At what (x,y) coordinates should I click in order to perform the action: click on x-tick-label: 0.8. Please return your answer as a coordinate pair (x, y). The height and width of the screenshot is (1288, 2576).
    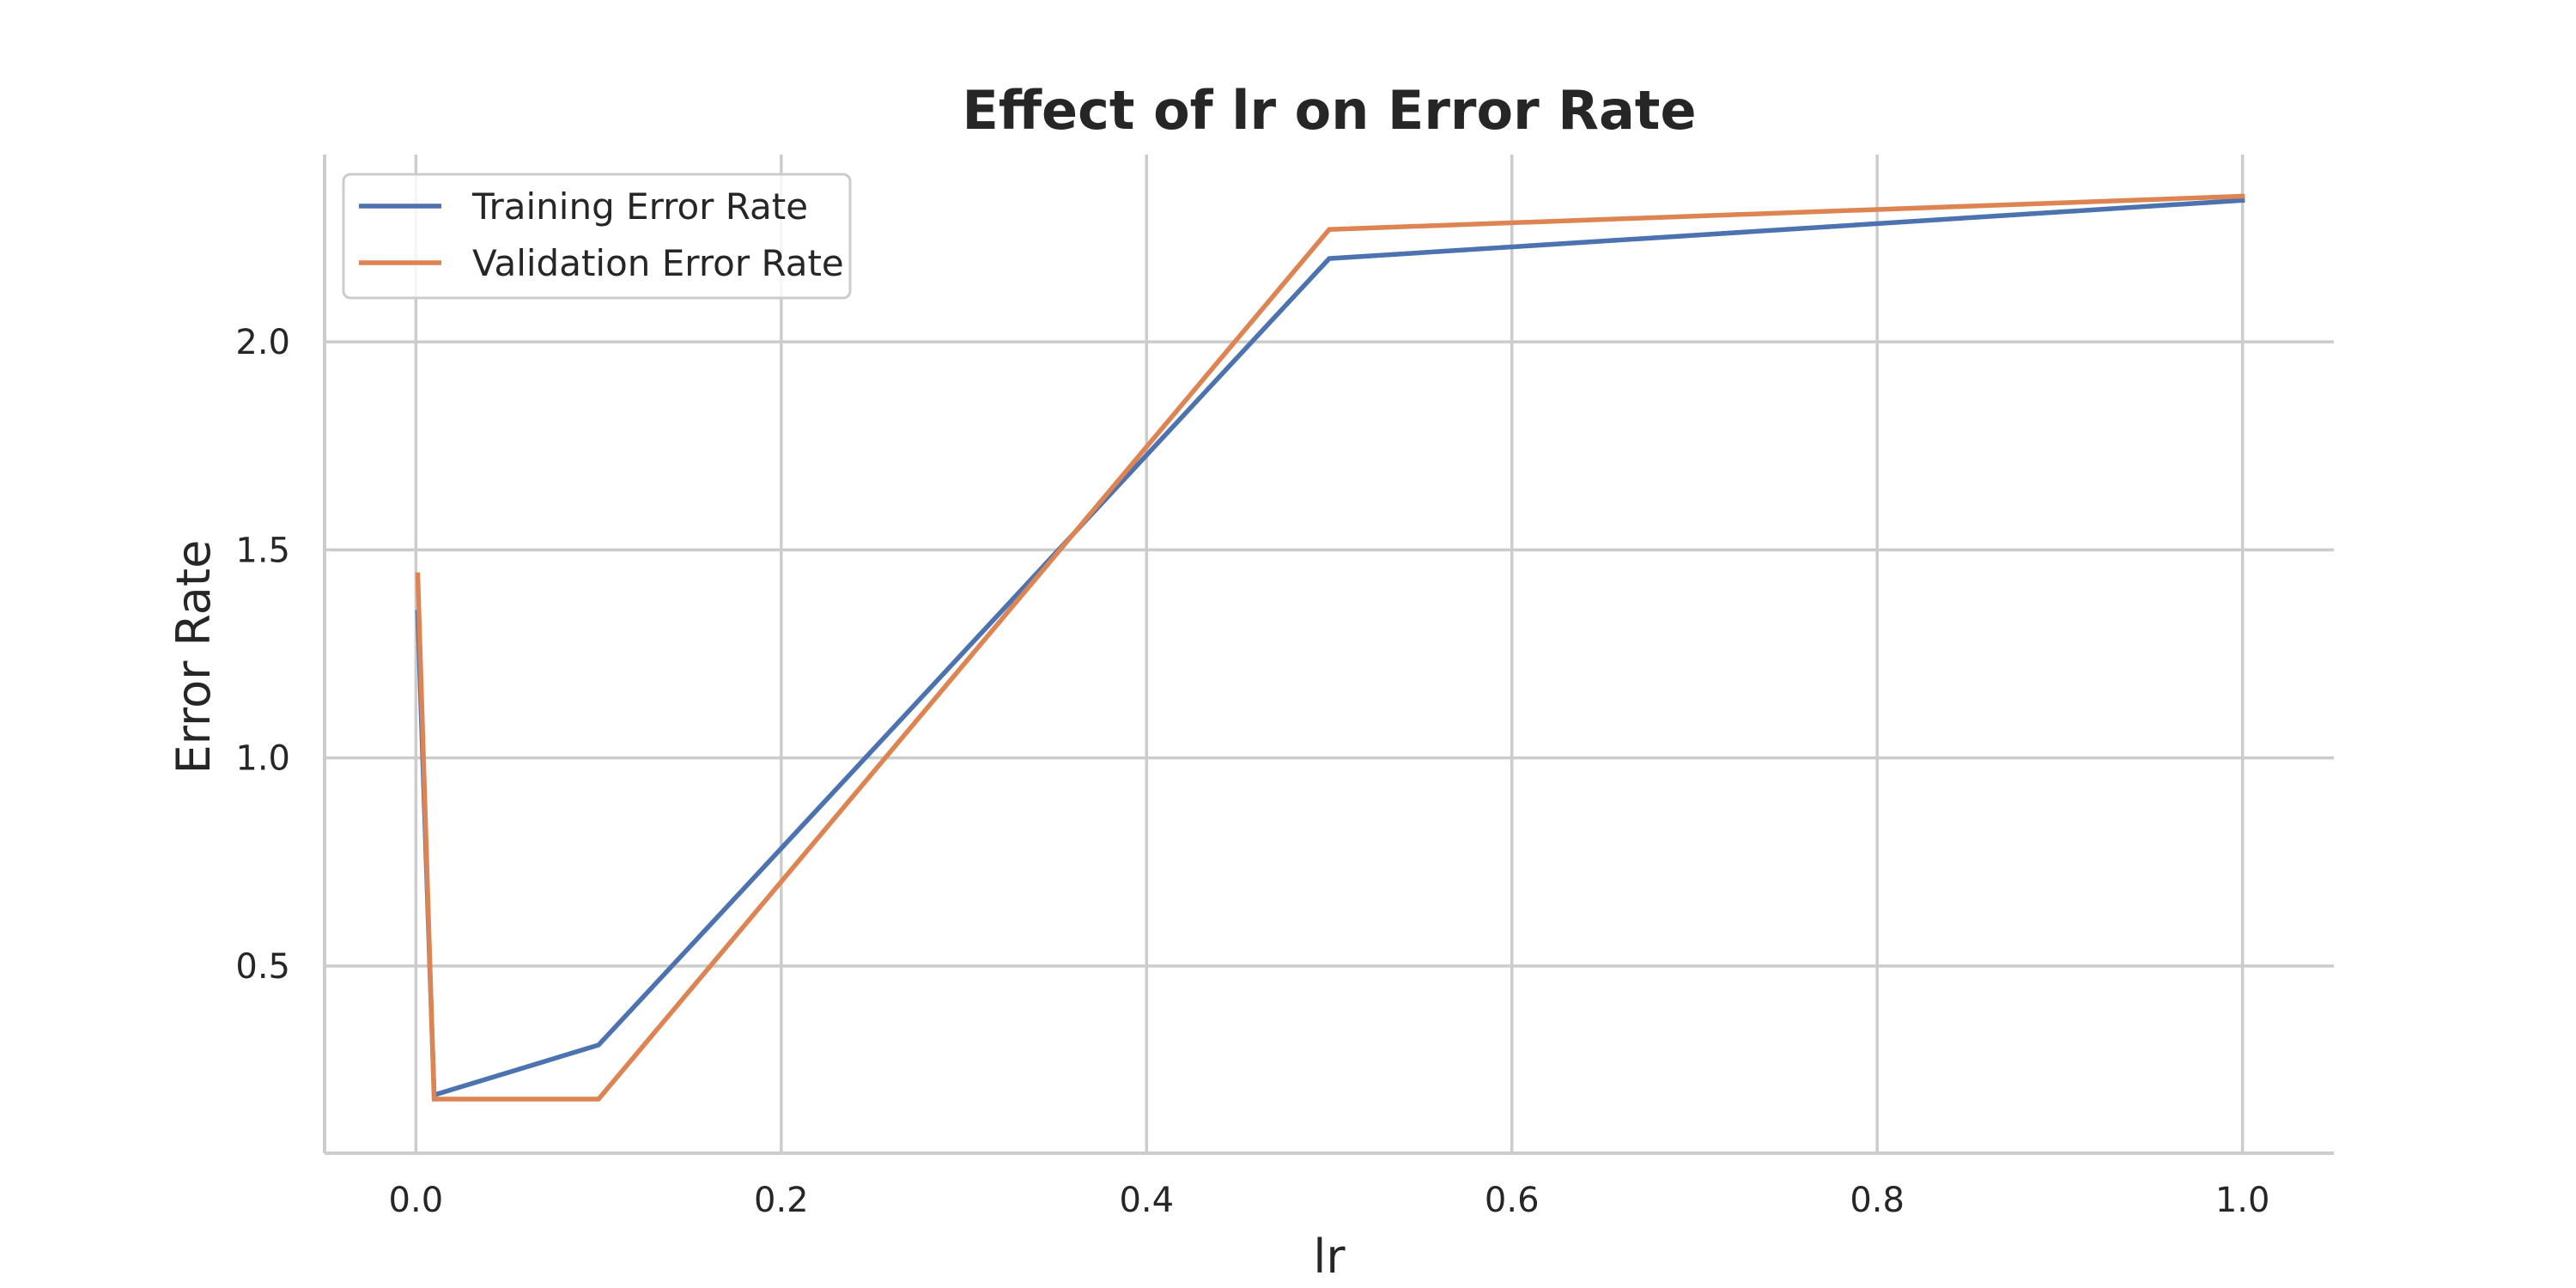
    Looking at the image, I should click on (1878, 1200).